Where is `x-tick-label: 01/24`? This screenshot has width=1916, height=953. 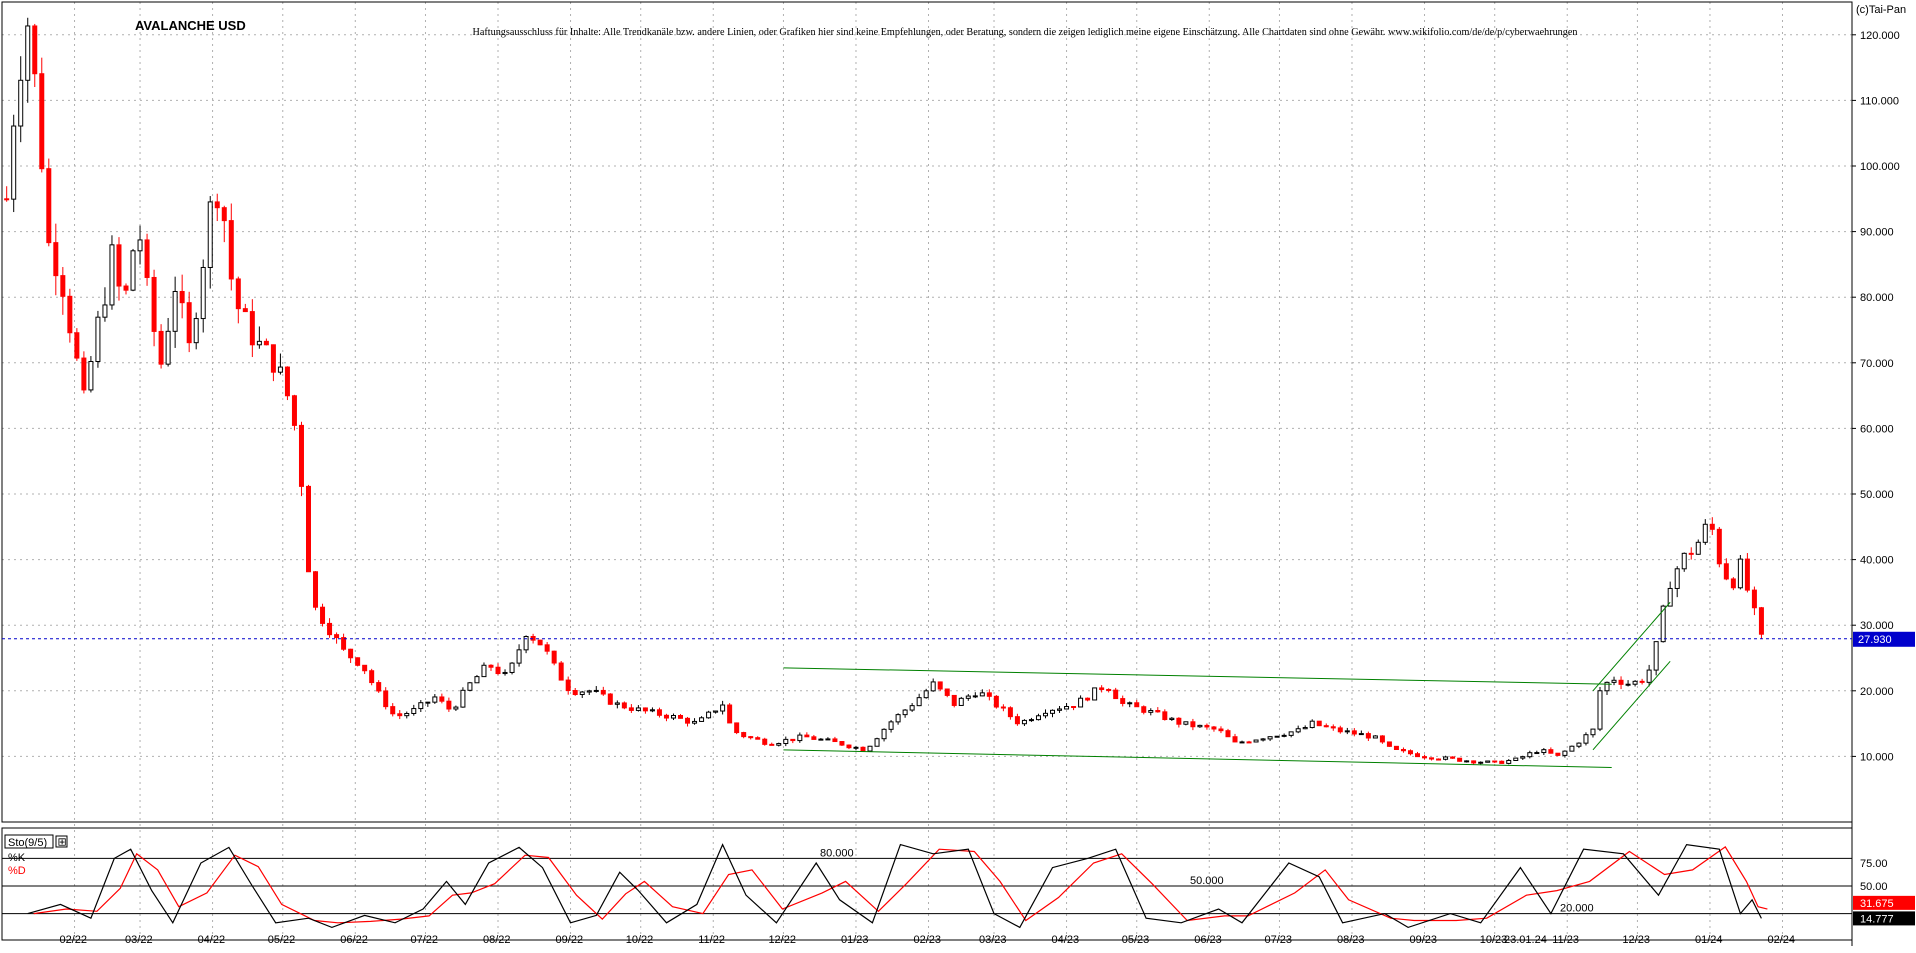 x-tick-label: 01/24 is located at coordinates (1709, 940).